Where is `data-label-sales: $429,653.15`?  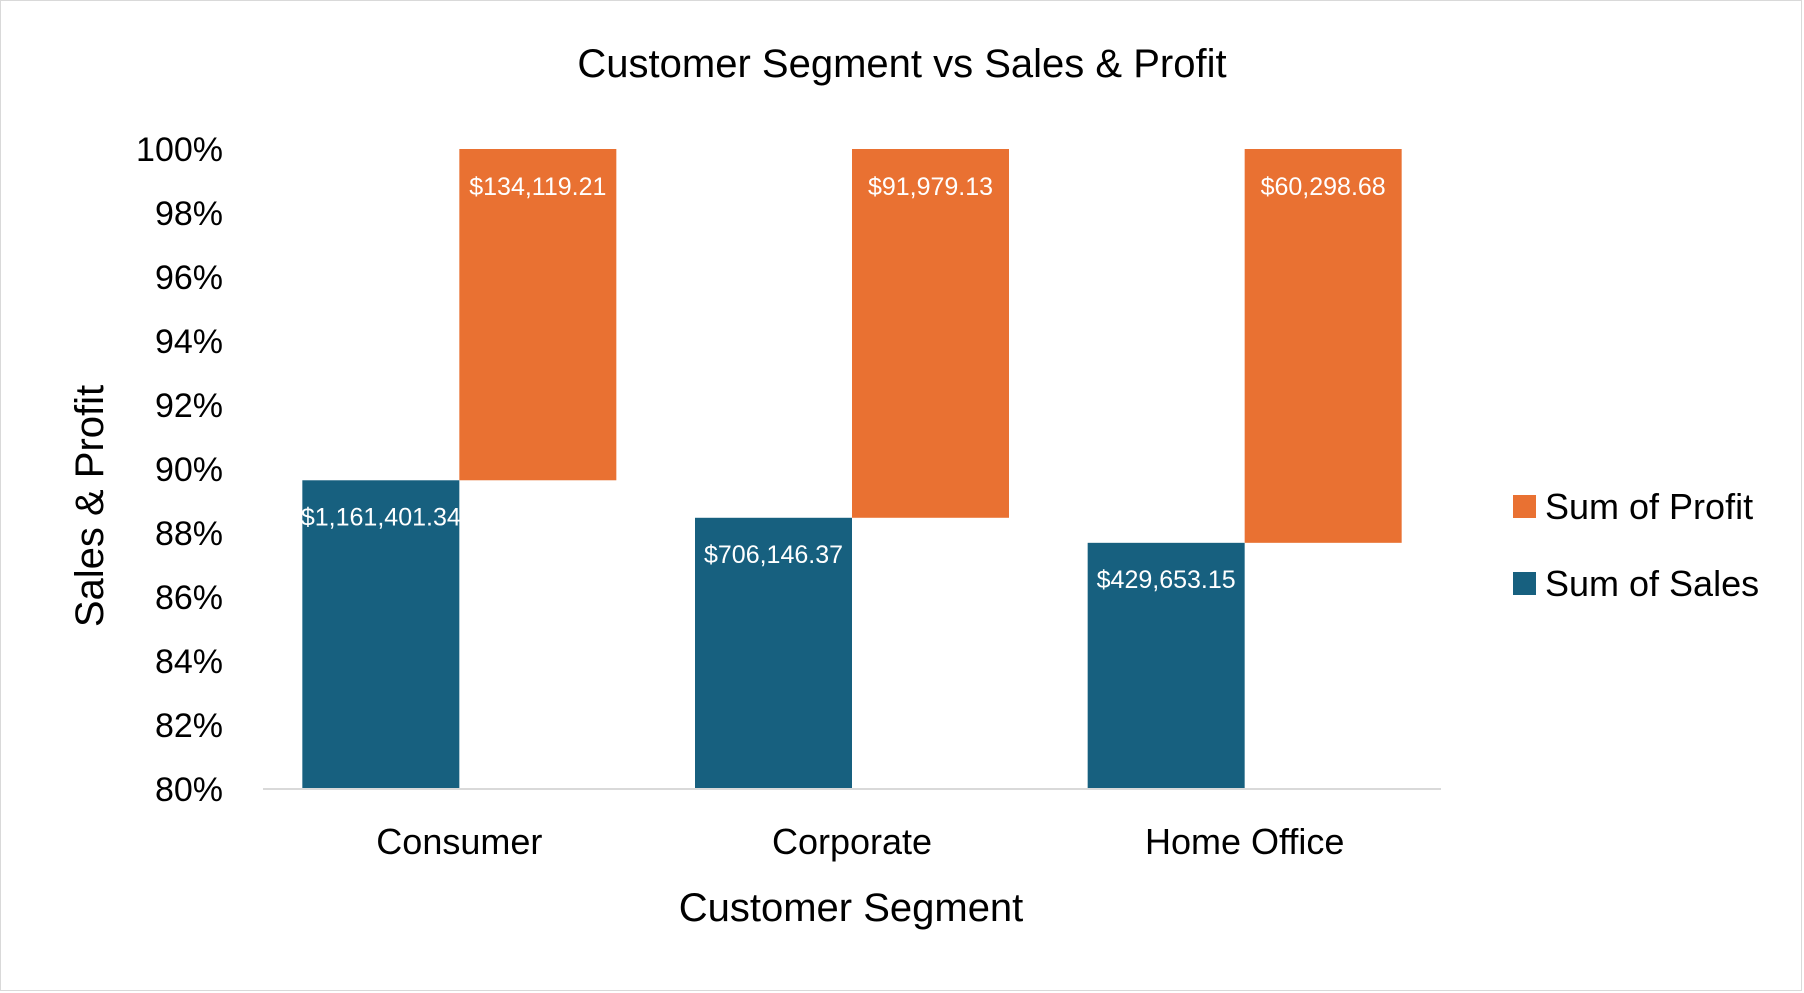
data-label-sales: $429,653.15 is located at coordinates (1166, 580).